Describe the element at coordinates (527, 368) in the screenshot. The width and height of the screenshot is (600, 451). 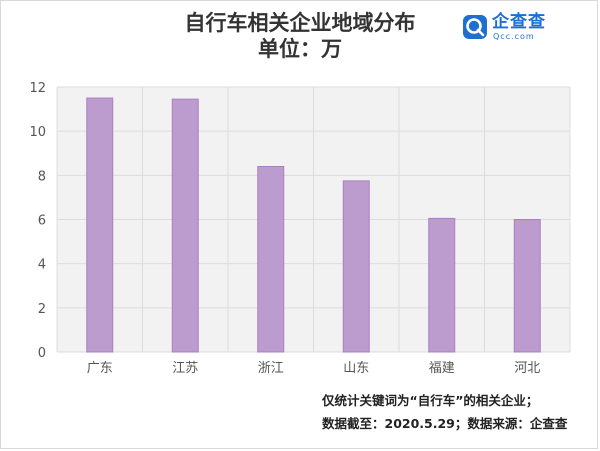
I see `x-tick-label: 河北` at that location.